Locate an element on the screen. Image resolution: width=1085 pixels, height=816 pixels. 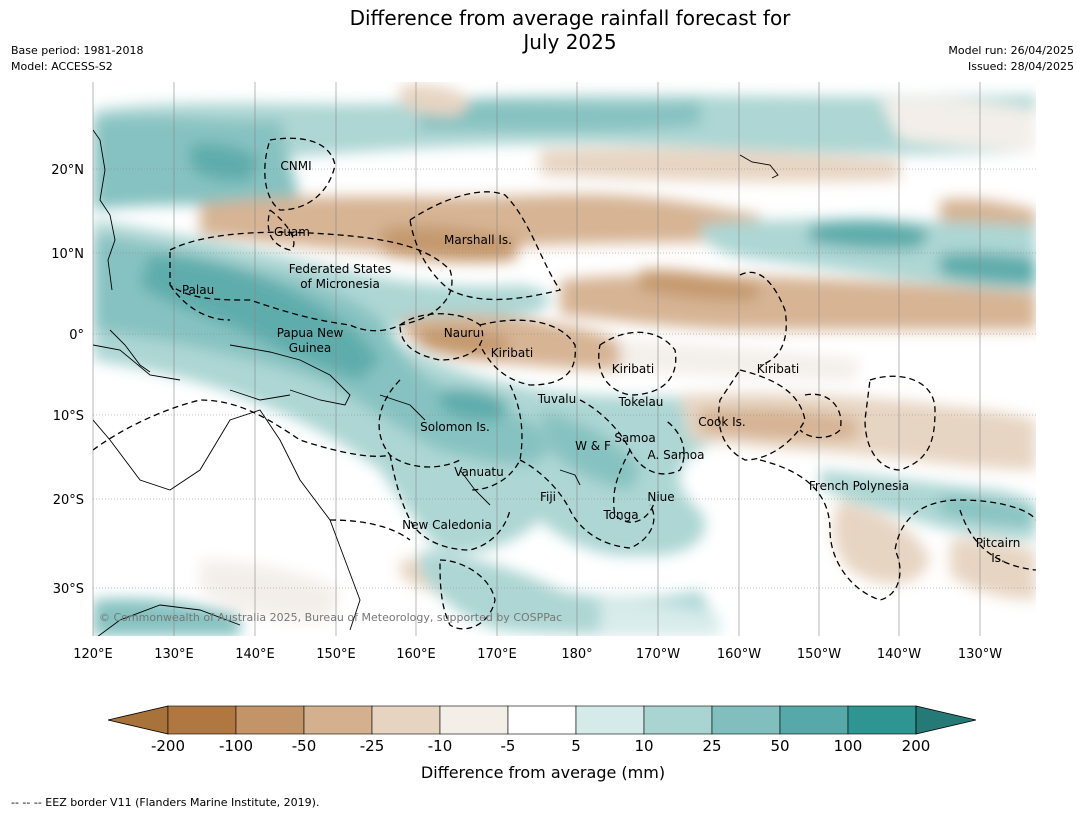
place-label: New Caledonia is located at coordinates (447, 525).